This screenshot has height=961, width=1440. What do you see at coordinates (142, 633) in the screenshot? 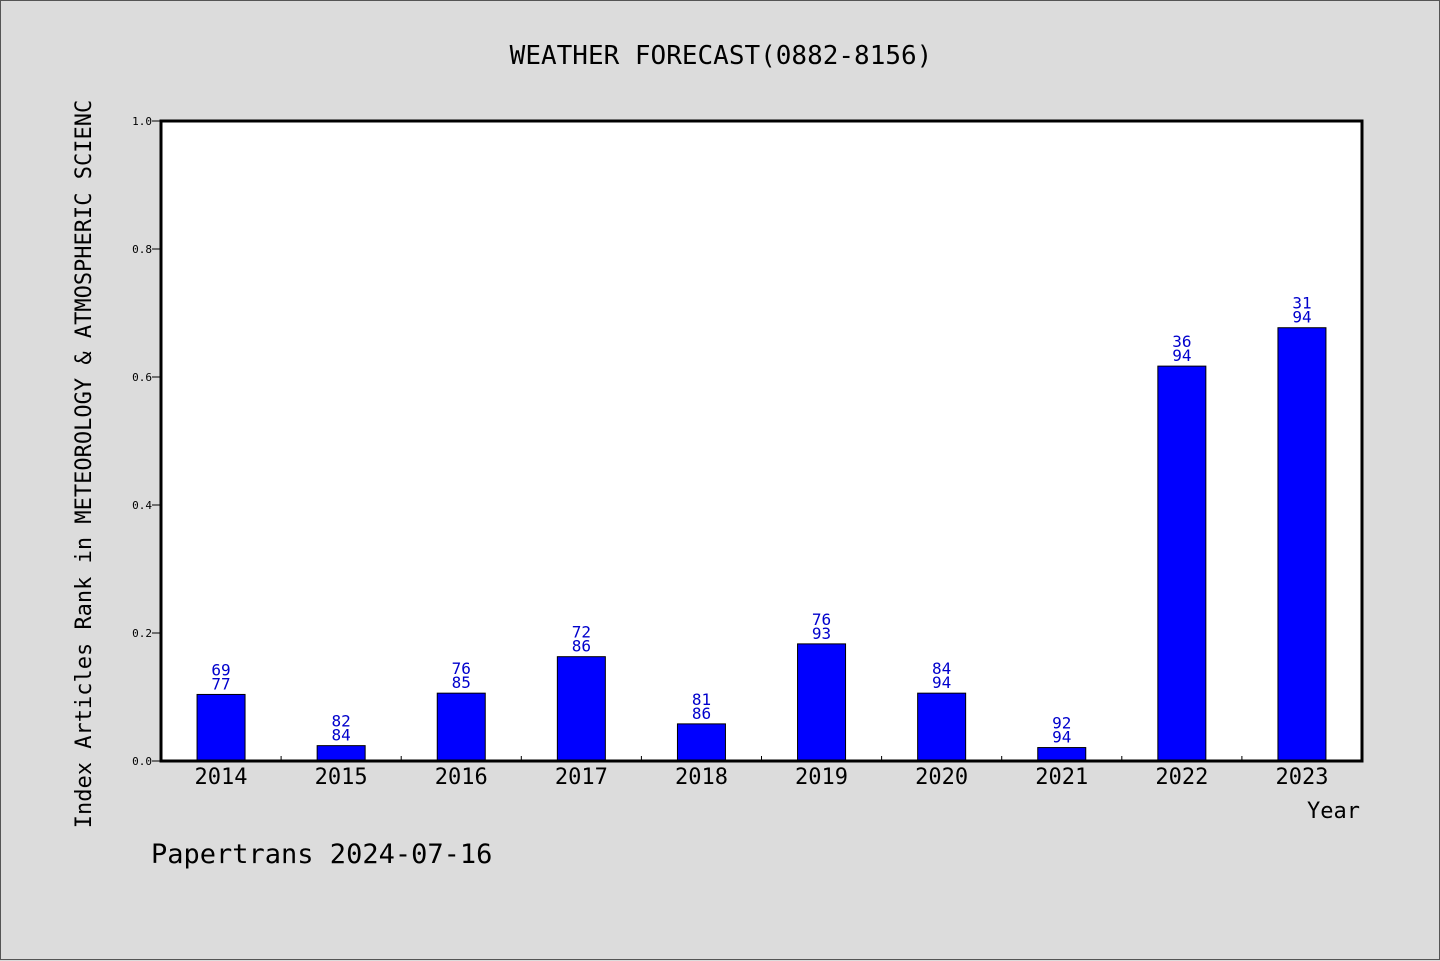
I see `y-tick-label: 0.2` at bounding box center [142, 633].